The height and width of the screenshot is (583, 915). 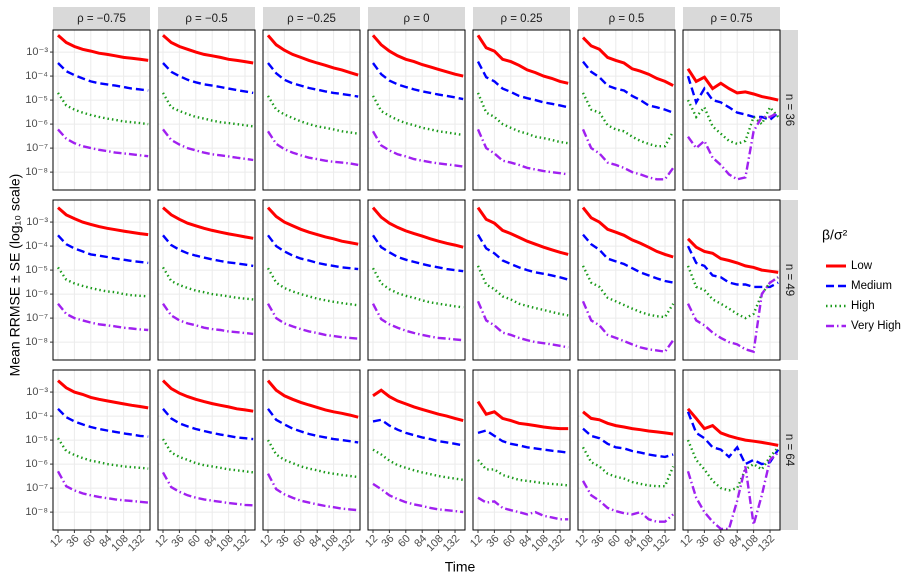 What do you see at coordinates (789, 450) in the screenshot?
I see `facet-label: n = 64` at bounding box center [789, 450].